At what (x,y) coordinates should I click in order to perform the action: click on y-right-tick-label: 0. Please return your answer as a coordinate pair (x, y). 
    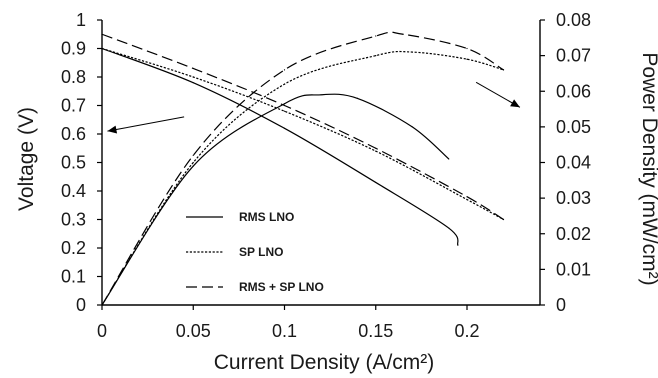
    Looking at the image, I should click on (561, 305).